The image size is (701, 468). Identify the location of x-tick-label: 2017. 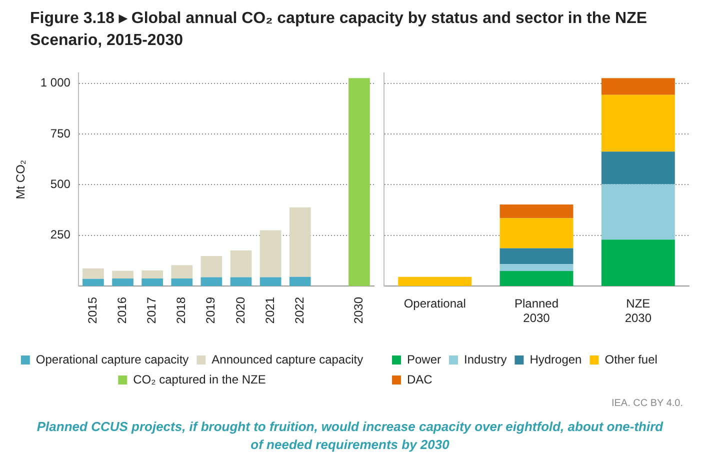
(151, 310).